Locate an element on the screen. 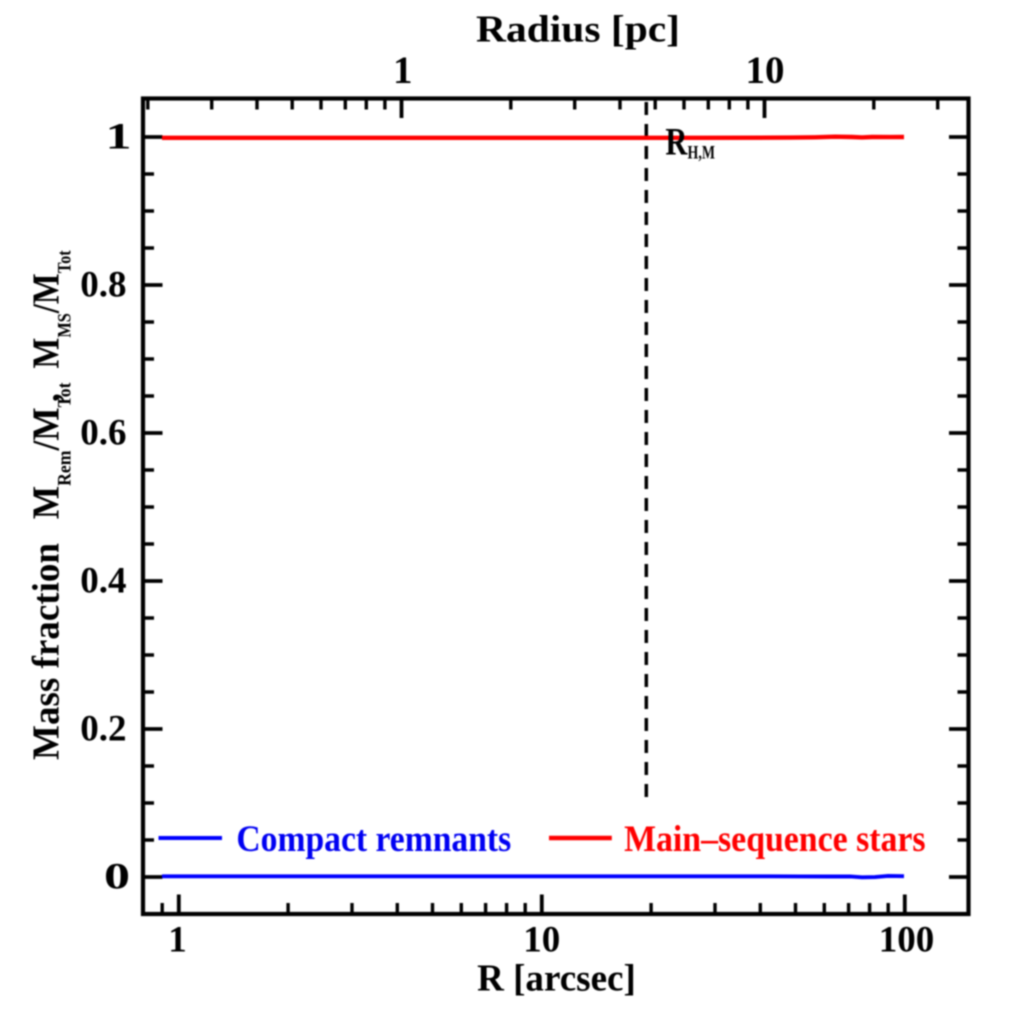 The width and height of the screenshot is (1024, 1024). svg-text: Mass fraction is located at coordinates (47, 651).